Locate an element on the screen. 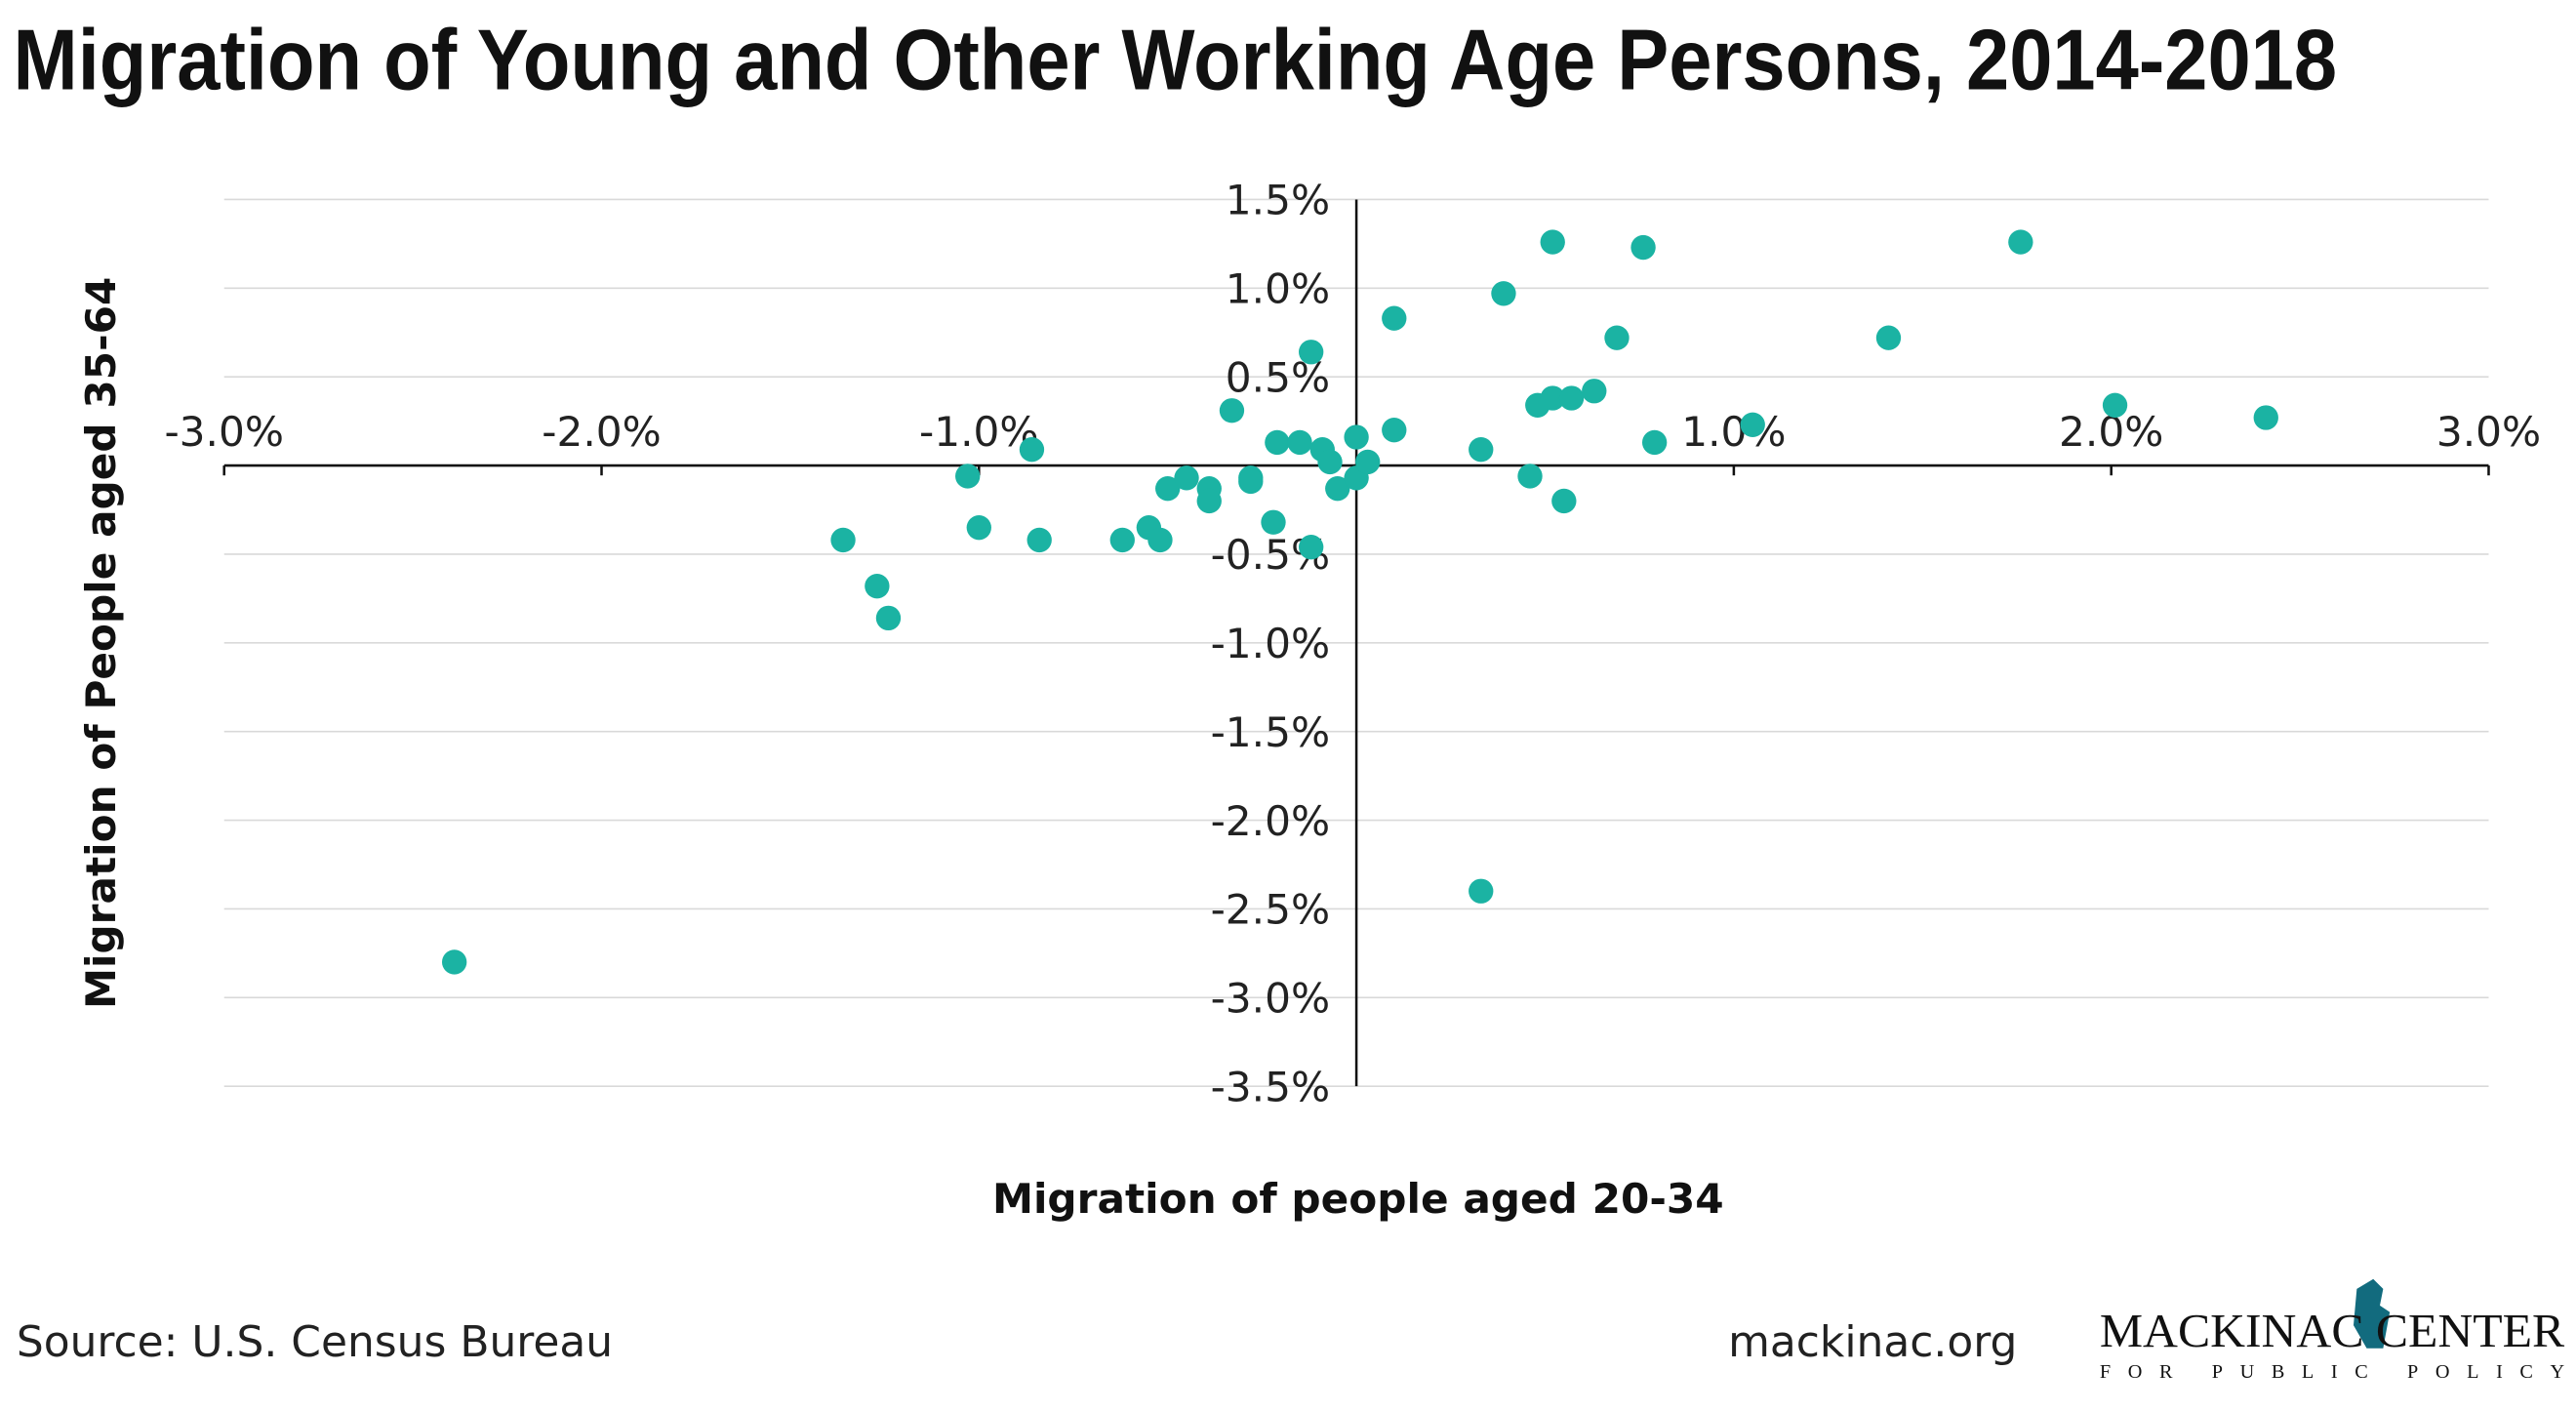 The width and height of the screenshot is (2576, 1411). logo-icon is located at coordinates (2372, 1313).